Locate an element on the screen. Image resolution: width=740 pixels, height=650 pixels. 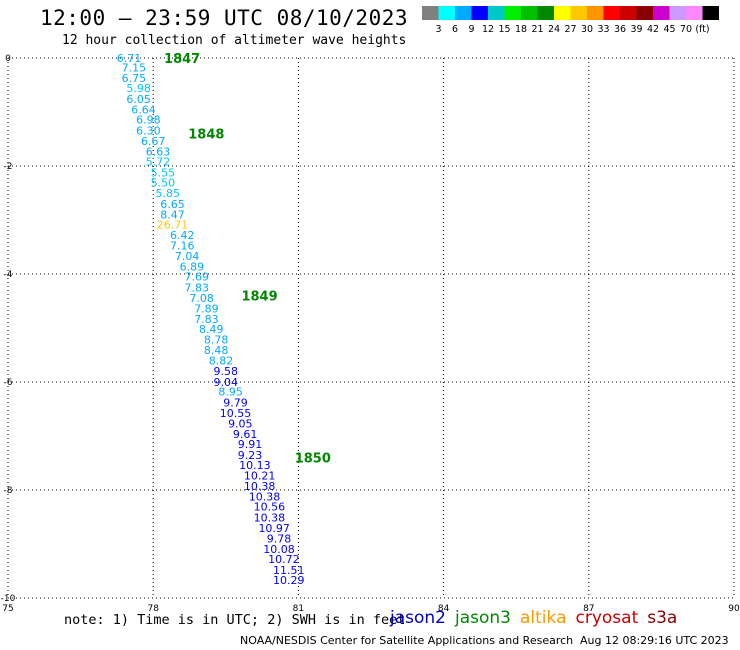
x-tick-label: 87 is located at coordinates (588, 609).